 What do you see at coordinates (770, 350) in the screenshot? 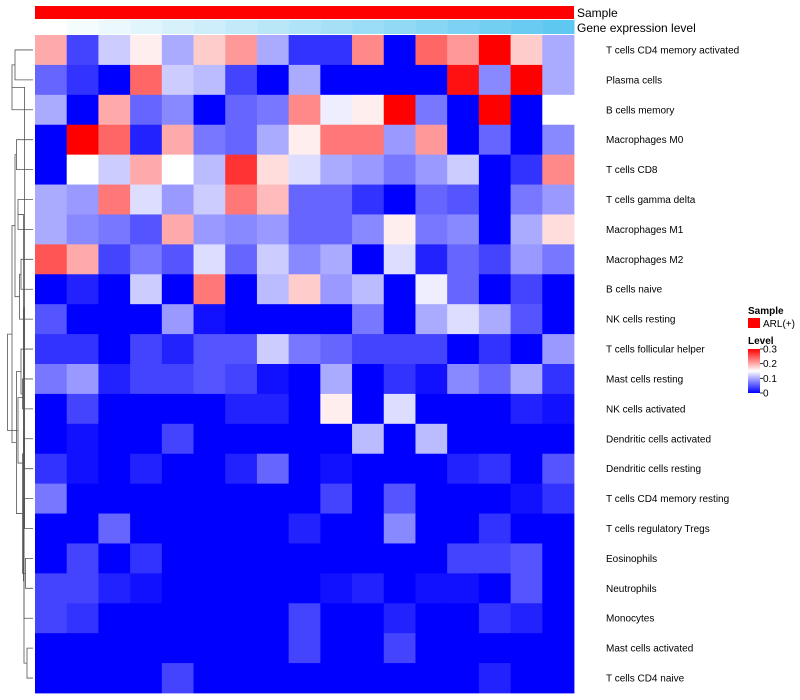
I see `legend-tick-label: 0.3` at bounding box center [770, 350].